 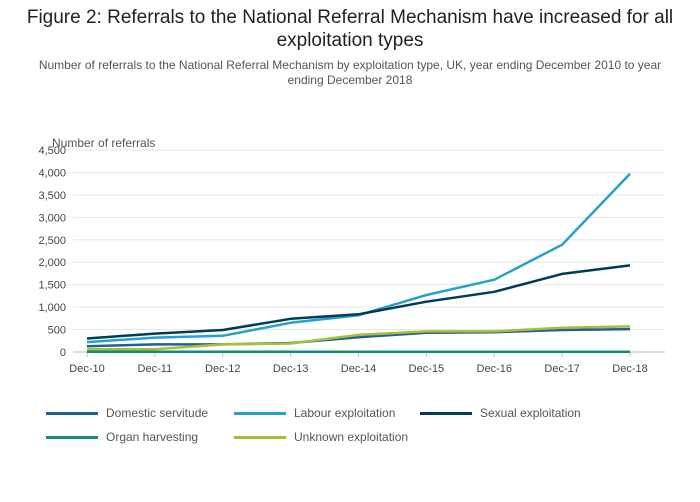 What do you see at coordinates (345, 413) in the screenshot?
I see `legend-label: Labour exploitation` at bounding box center [345, 413].